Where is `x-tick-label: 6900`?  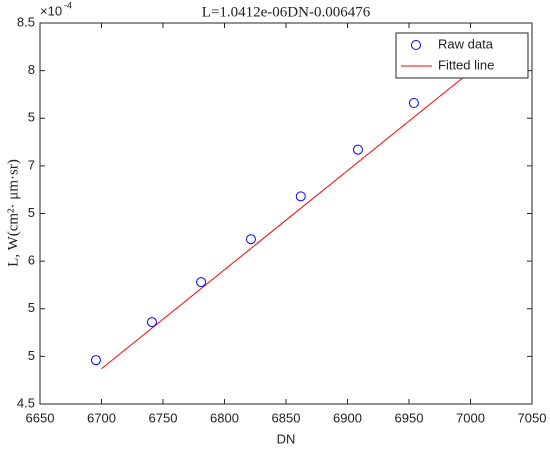
x-tick-label: 6900 is located at coordinates (347, 417).